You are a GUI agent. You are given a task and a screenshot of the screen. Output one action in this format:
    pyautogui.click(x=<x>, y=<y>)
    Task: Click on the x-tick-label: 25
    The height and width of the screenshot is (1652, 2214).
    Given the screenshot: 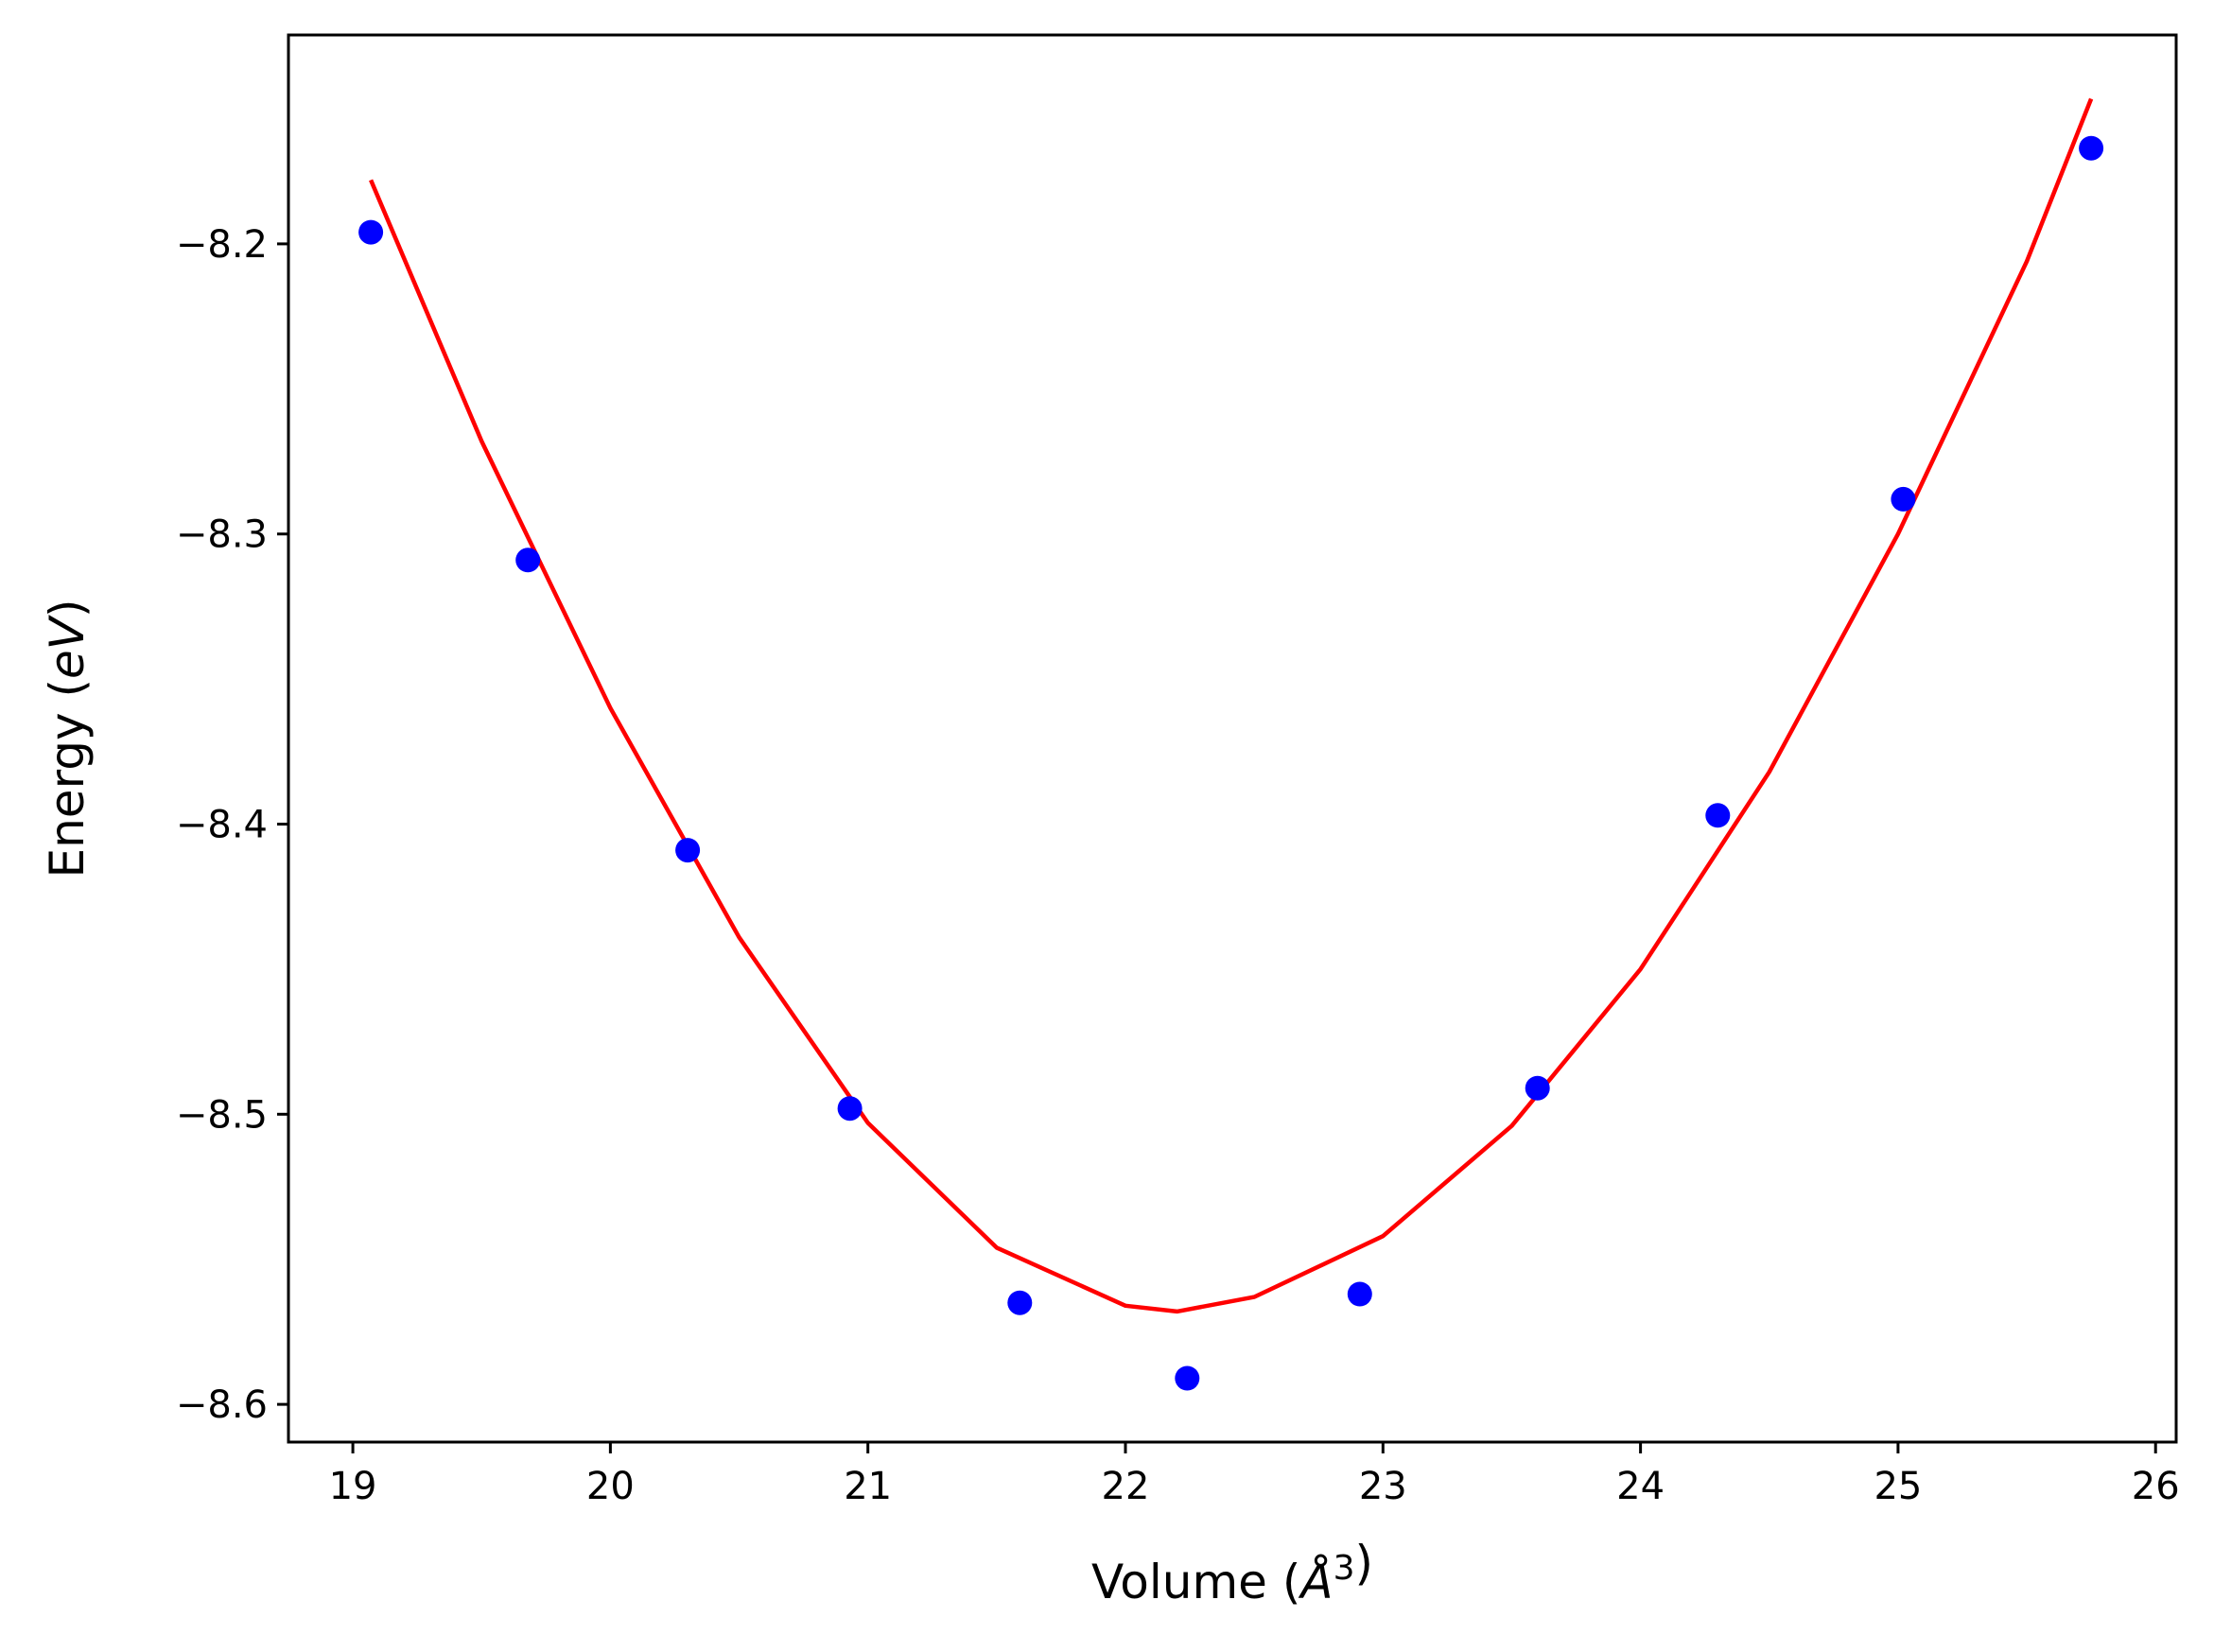 What is the action you would take?
    pyautogui.click(x=1898, y=1487)
    